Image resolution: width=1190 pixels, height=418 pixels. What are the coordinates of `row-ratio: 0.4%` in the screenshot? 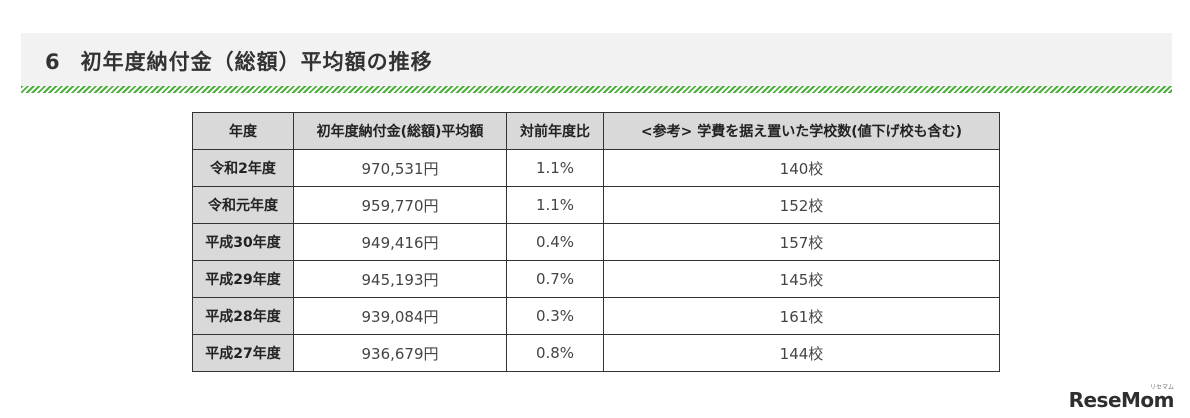 It's located at (555, 242).